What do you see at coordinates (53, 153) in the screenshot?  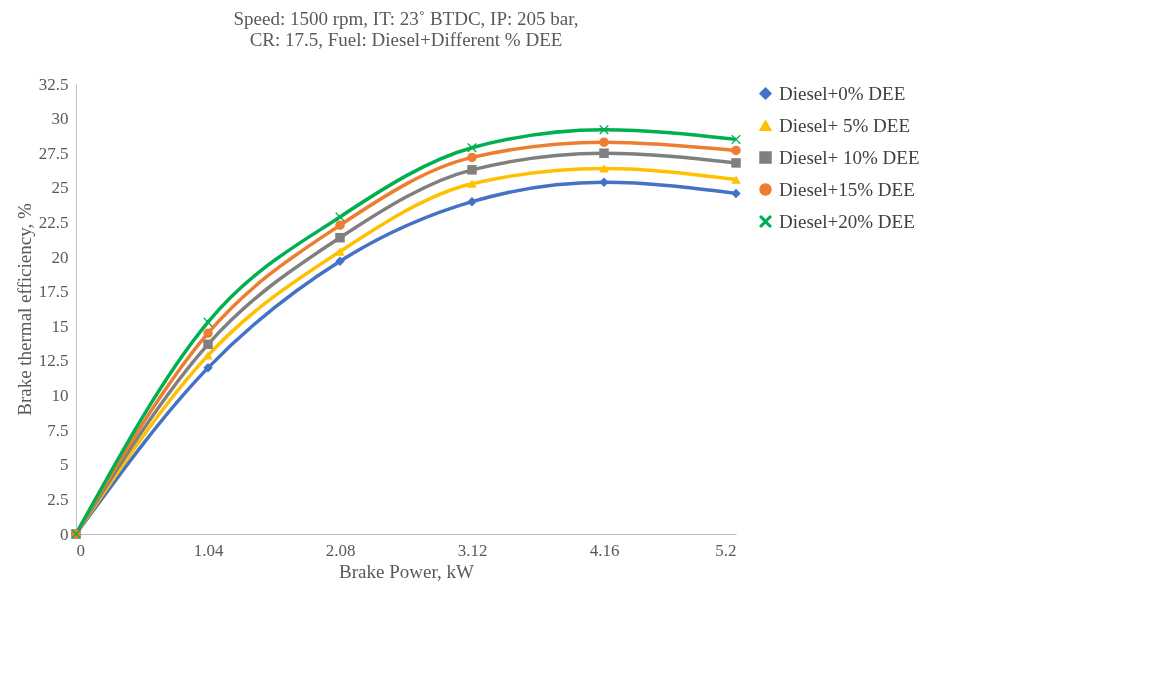 I see `y-tick-label: 27.5` at bounding box center [53, 153].